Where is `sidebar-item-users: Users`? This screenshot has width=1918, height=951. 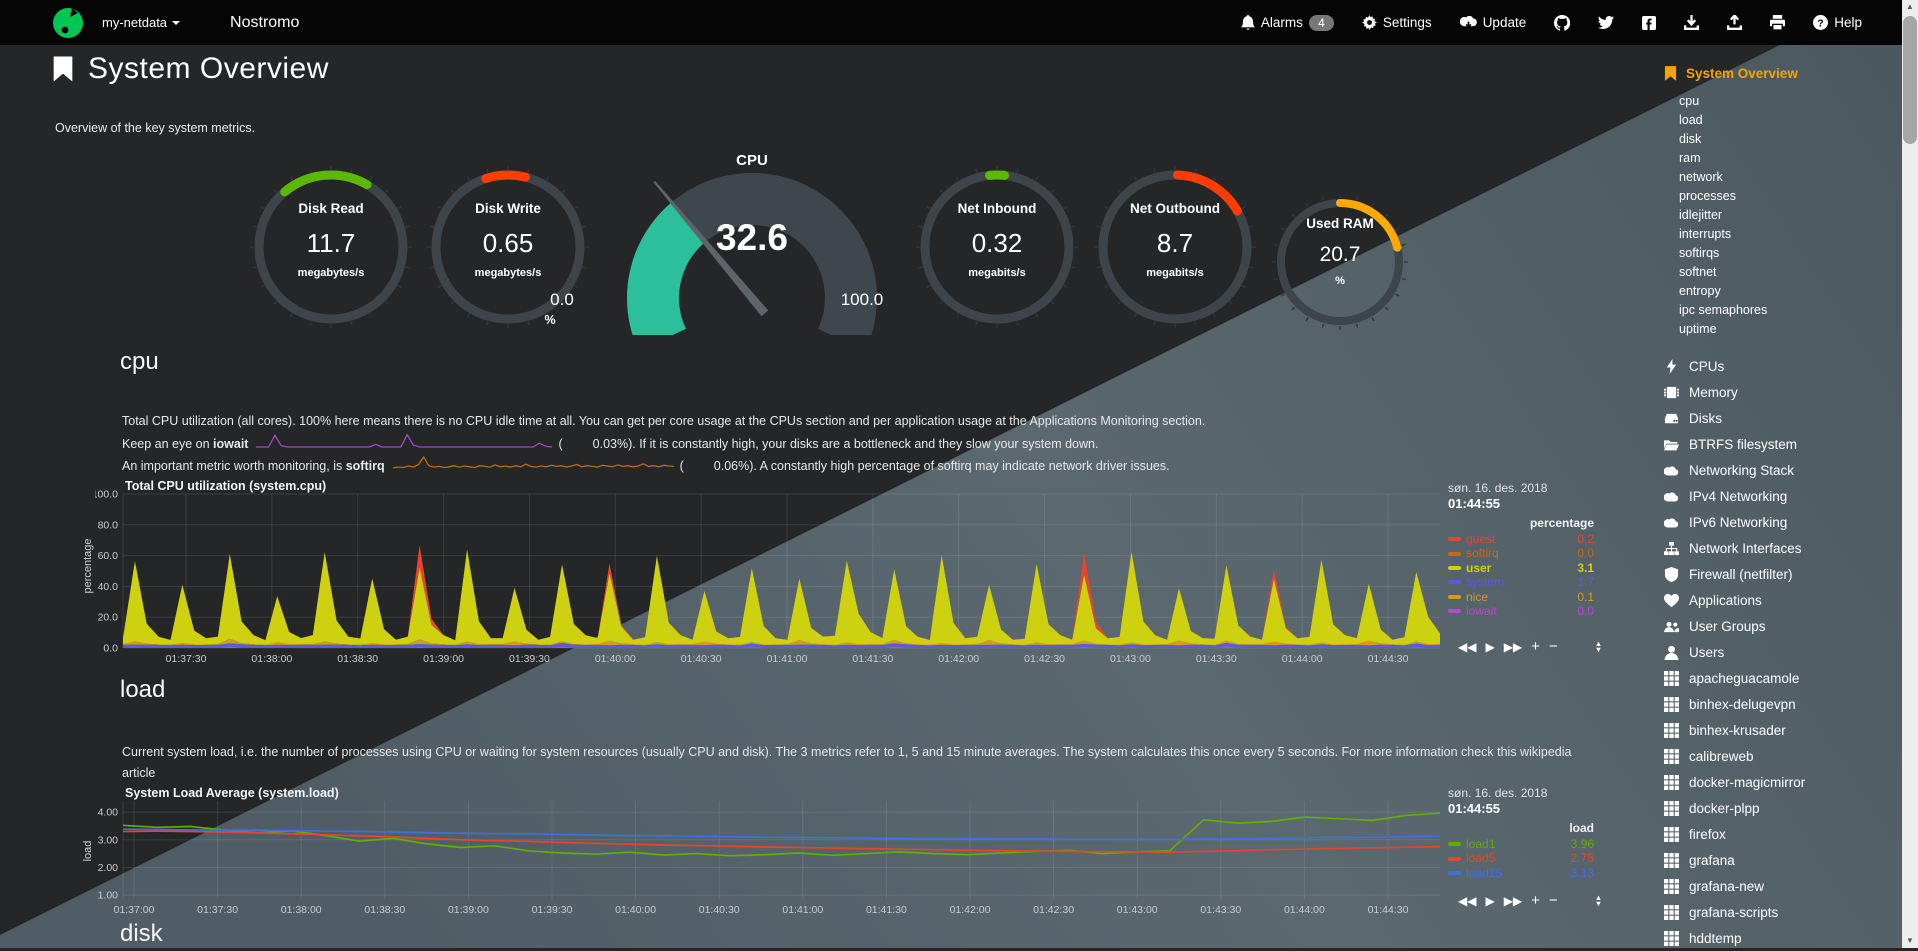
sidebar-item-users: Users is located at coordinates (1779, 652).